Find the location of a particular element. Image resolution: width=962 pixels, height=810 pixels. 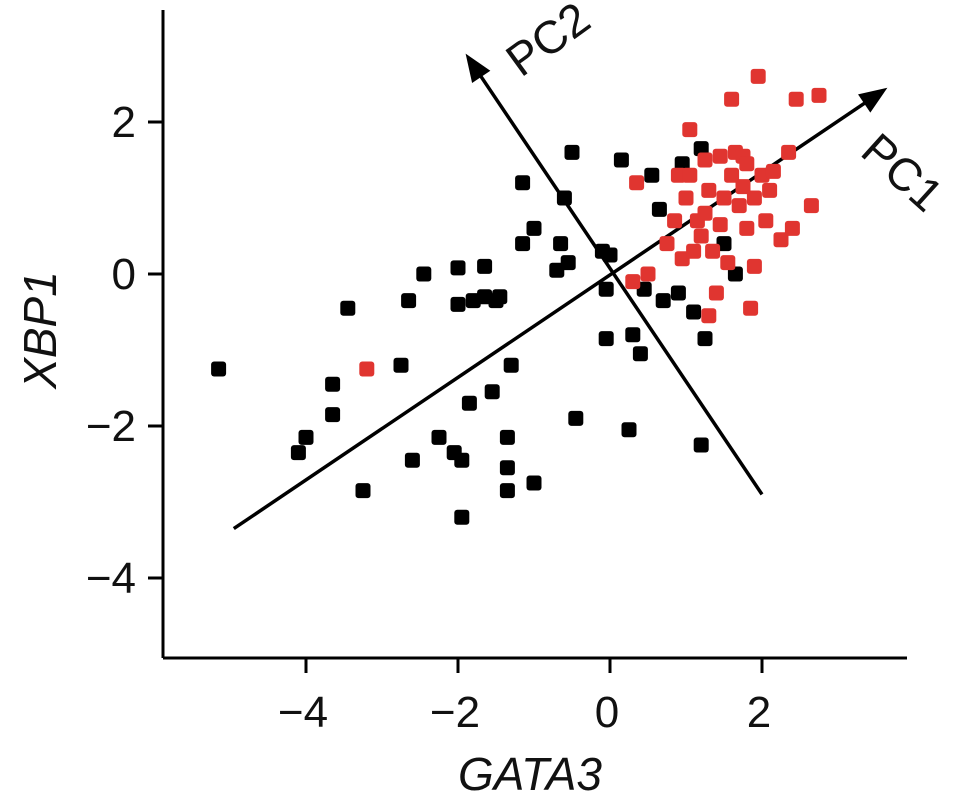

y-ticks: −4 −2 0 2 is located at coordinates (124, 350).